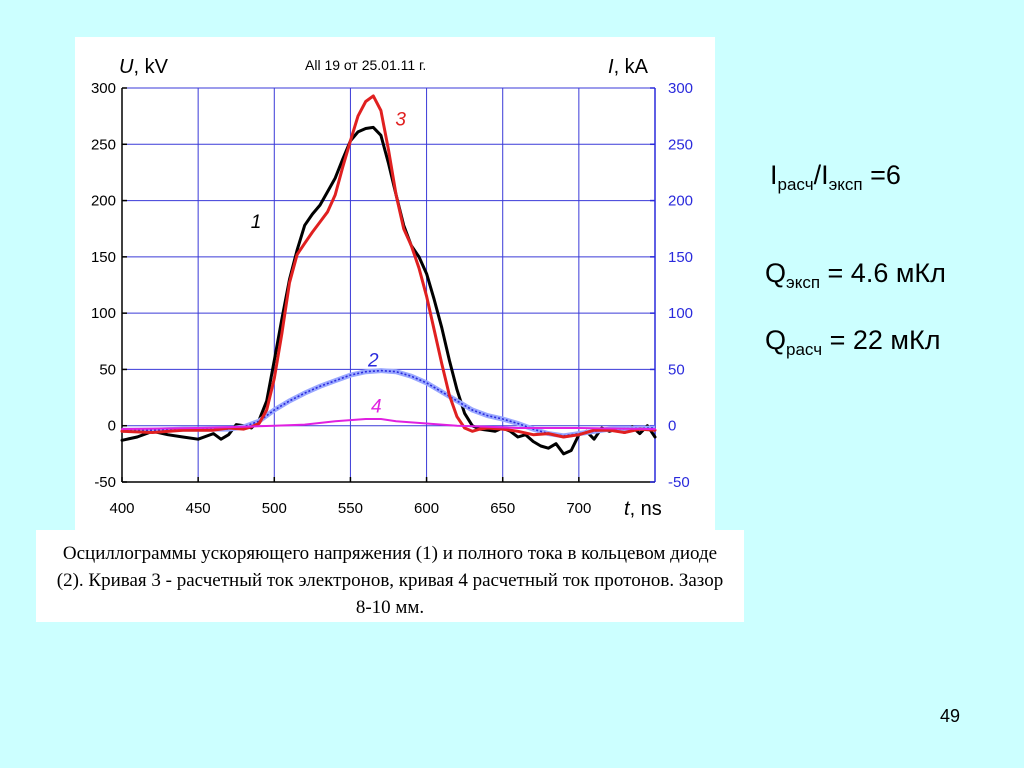  I want to click on curve-label-4: 4, so click(376, 407).